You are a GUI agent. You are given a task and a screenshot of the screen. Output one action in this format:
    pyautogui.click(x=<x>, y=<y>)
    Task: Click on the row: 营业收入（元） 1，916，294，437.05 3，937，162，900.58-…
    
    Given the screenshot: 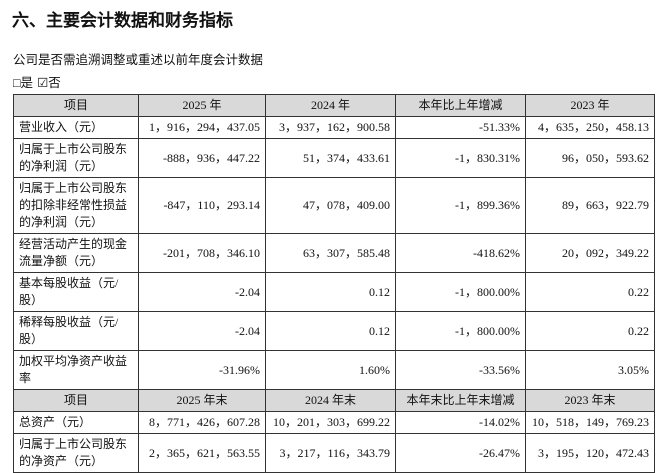 What is the action you would take?
    pyautogui.click(x=334, y=127)
    